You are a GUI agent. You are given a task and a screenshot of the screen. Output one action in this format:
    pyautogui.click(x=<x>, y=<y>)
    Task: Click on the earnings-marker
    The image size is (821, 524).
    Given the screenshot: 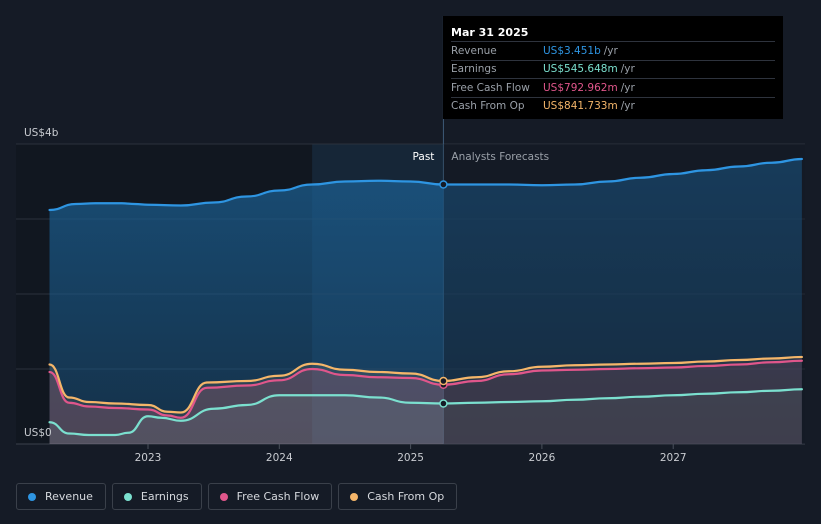 What is the action you would take?
    pyautogui.click(x=443, y=403)
    